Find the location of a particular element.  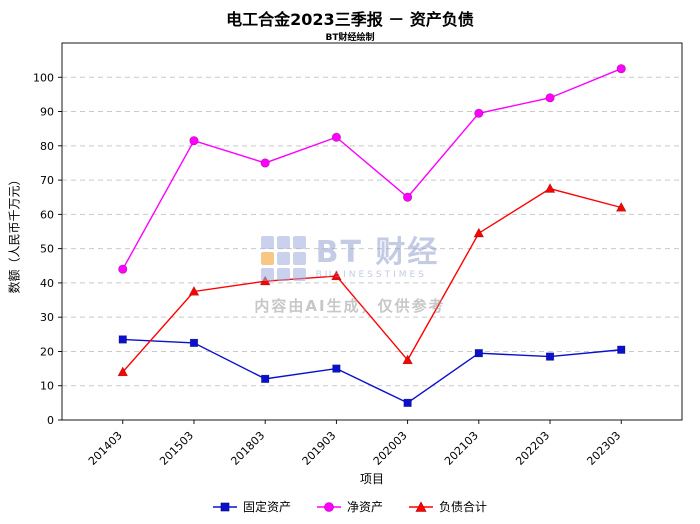

legend-item-total-liabilities: 负债合计 is located at coordinates (448, 506).